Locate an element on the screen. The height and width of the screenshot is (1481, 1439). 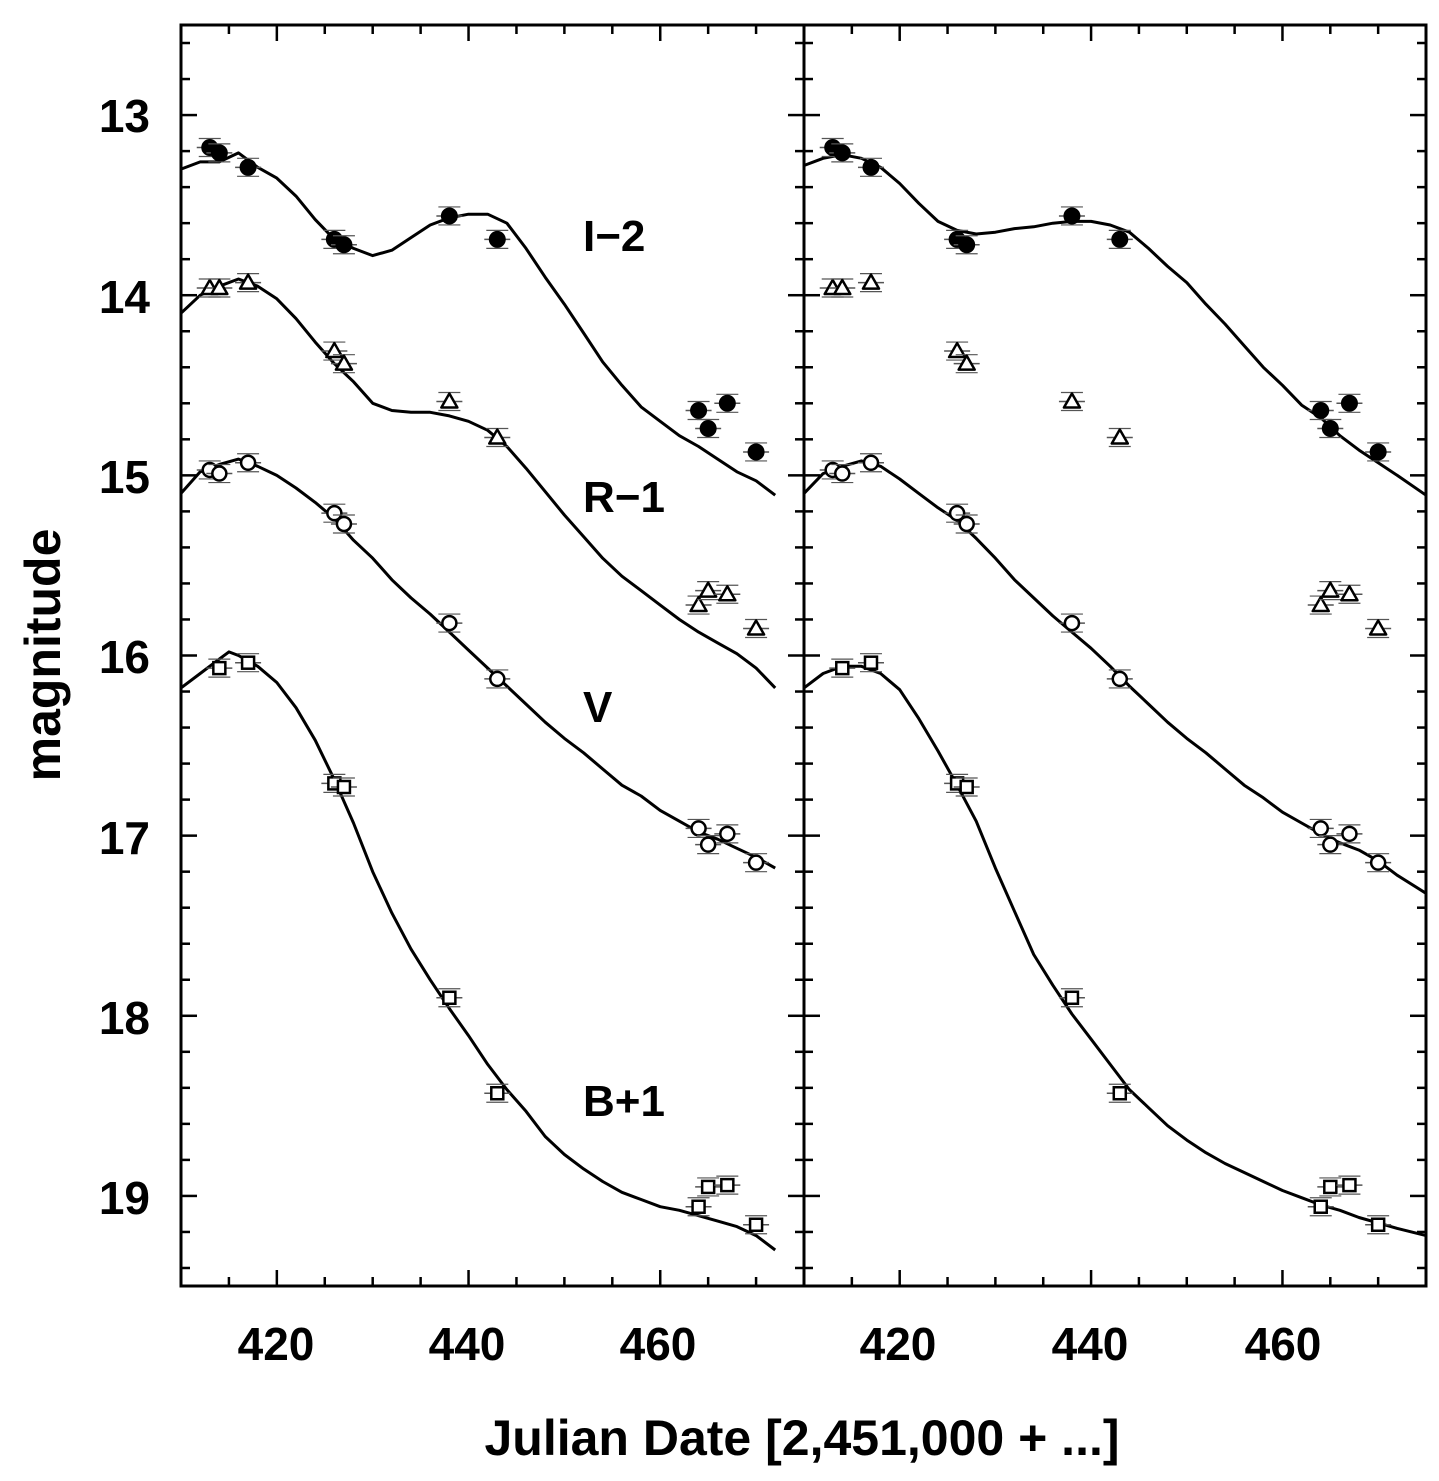
band-label-V: V is located at coordinates (598, 707).